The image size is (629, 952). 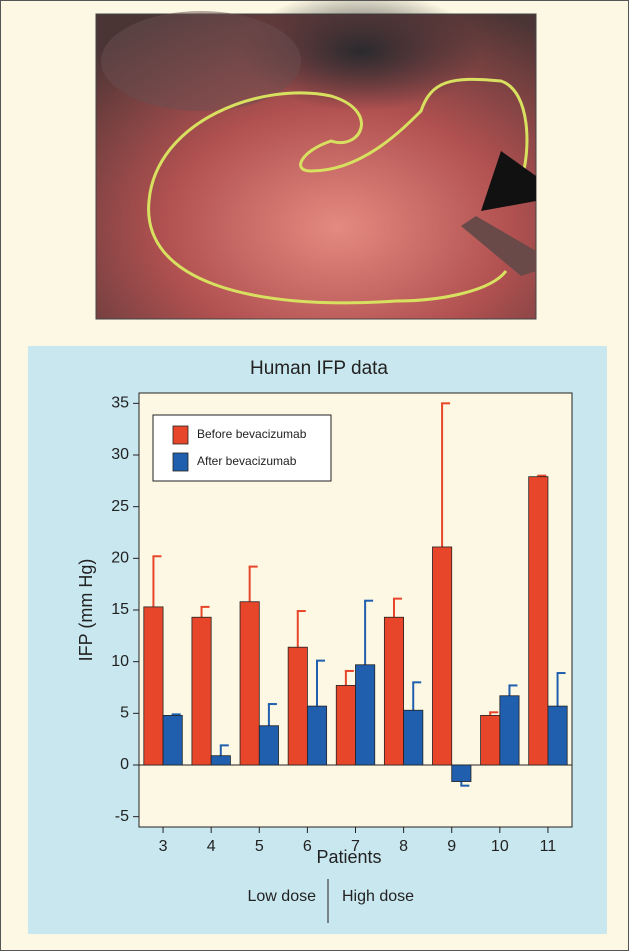 I want to click on y-tick-label: 20, so click(x=120, y=558).